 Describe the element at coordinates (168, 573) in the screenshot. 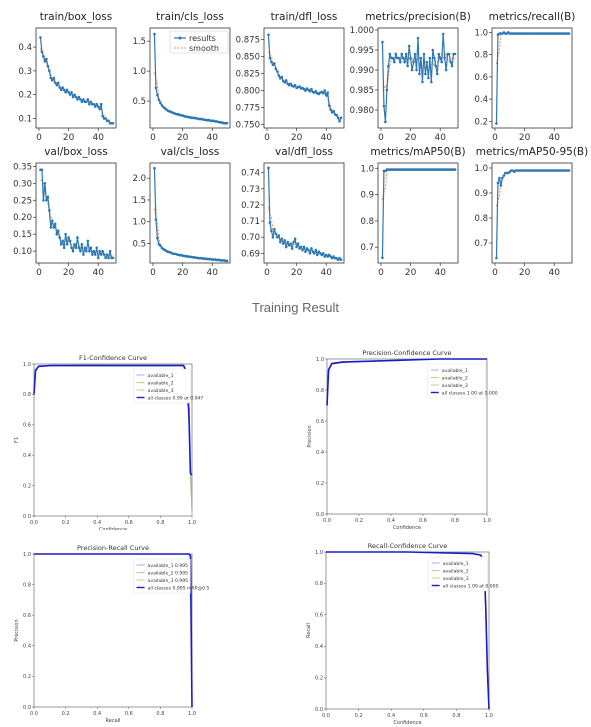

I see `legend-label: available_2 0.995` at that location.